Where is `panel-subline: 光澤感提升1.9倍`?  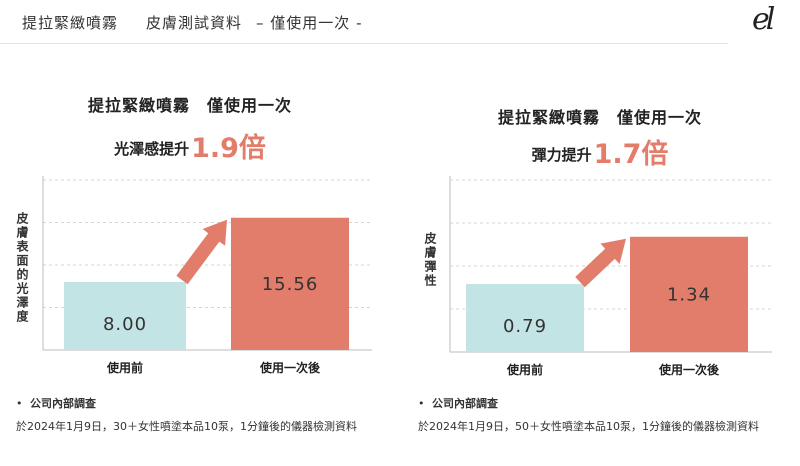
panel-subline: 光澤感提升1.9倍 is located at coordinates (190, 145).